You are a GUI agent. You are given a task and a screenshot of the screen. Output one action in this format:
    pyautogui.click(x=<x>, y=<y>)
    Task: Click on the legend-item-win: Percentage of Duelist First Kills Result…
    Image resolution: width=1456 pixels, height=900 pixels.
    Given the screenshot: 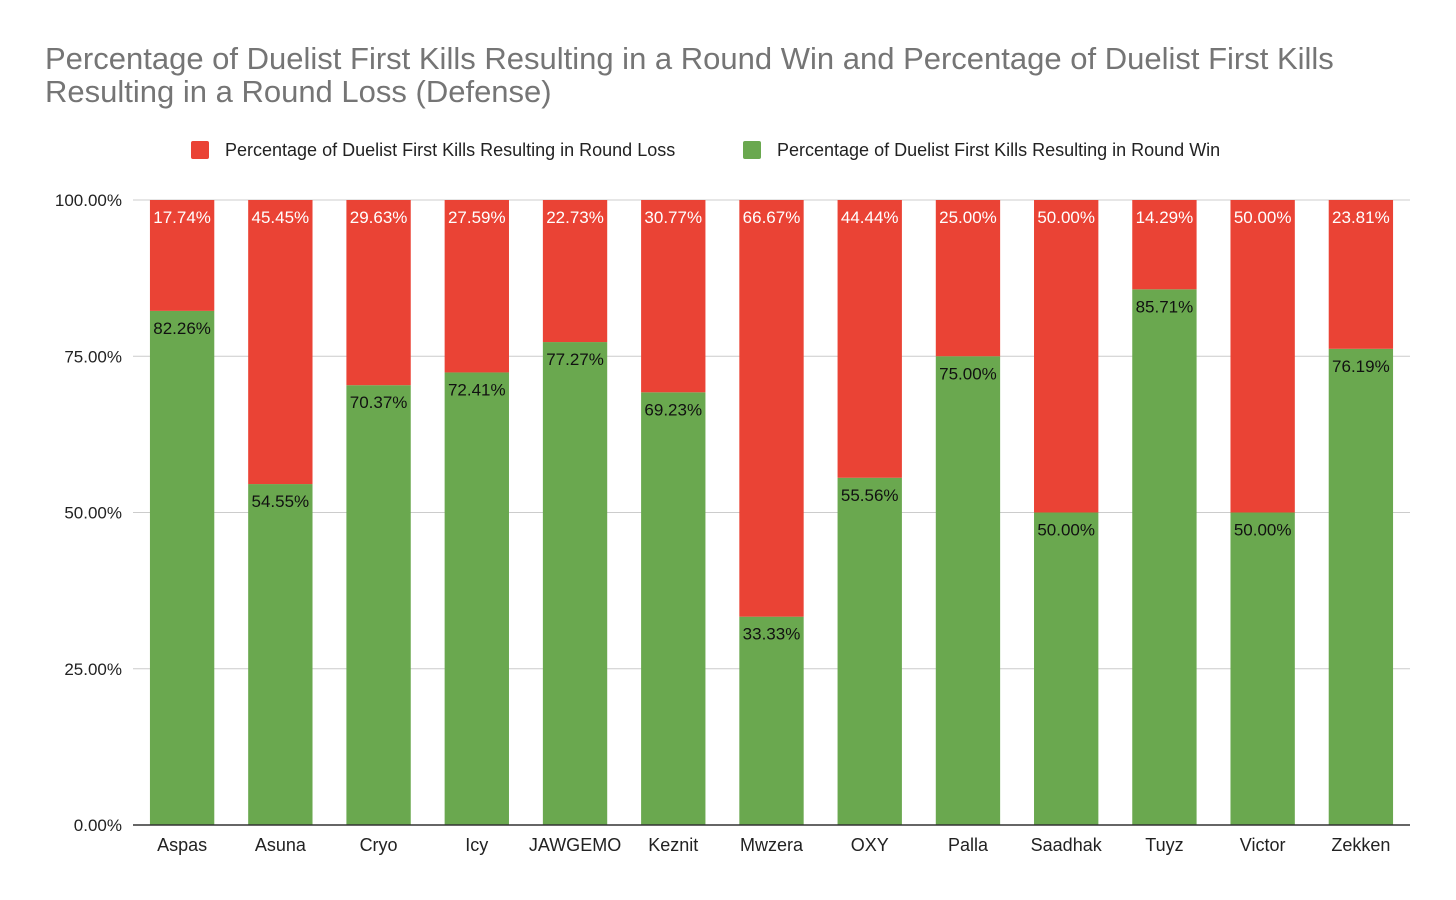 What is the action you would take?
    pyautogui.click(x=981, y=150)
    